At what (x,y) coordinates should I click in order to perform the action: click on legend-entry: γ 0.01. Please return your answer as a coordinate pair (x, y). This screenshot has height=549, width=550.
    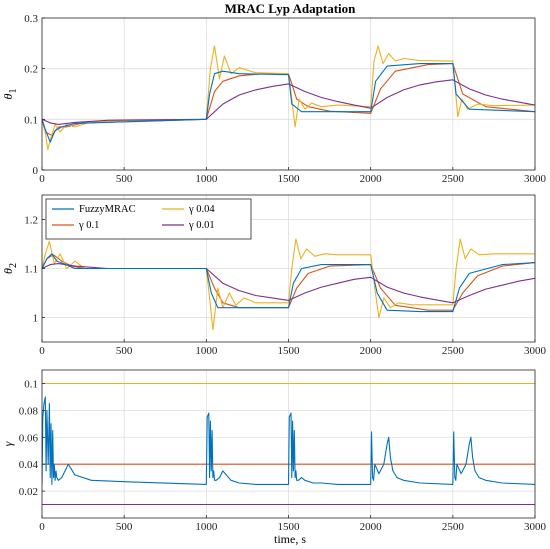
    Looking at the image, I should click on (201, 225).